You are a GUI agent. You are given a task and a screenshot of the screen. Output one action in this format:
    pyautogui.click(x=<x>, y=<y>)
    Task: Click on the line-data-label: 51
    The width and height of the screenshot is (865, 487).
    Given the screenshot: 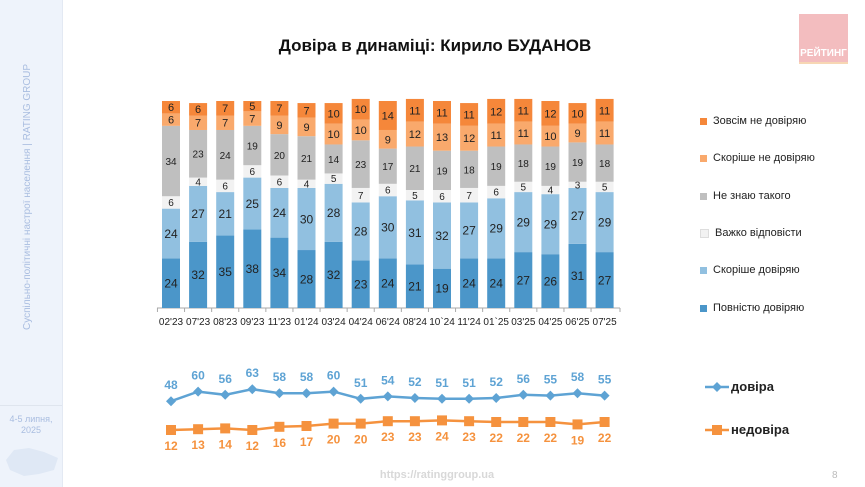 What is the action you would take?
    pyautogui.click(x=442, y=383)
    